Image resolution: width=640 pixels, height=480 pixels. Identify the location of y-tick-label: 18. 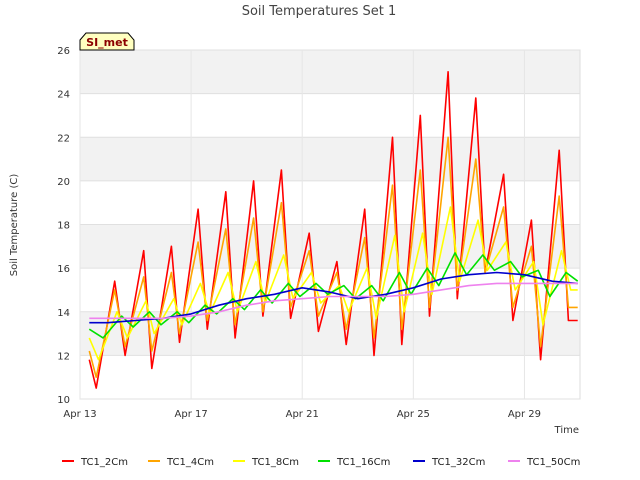
(63, 226).